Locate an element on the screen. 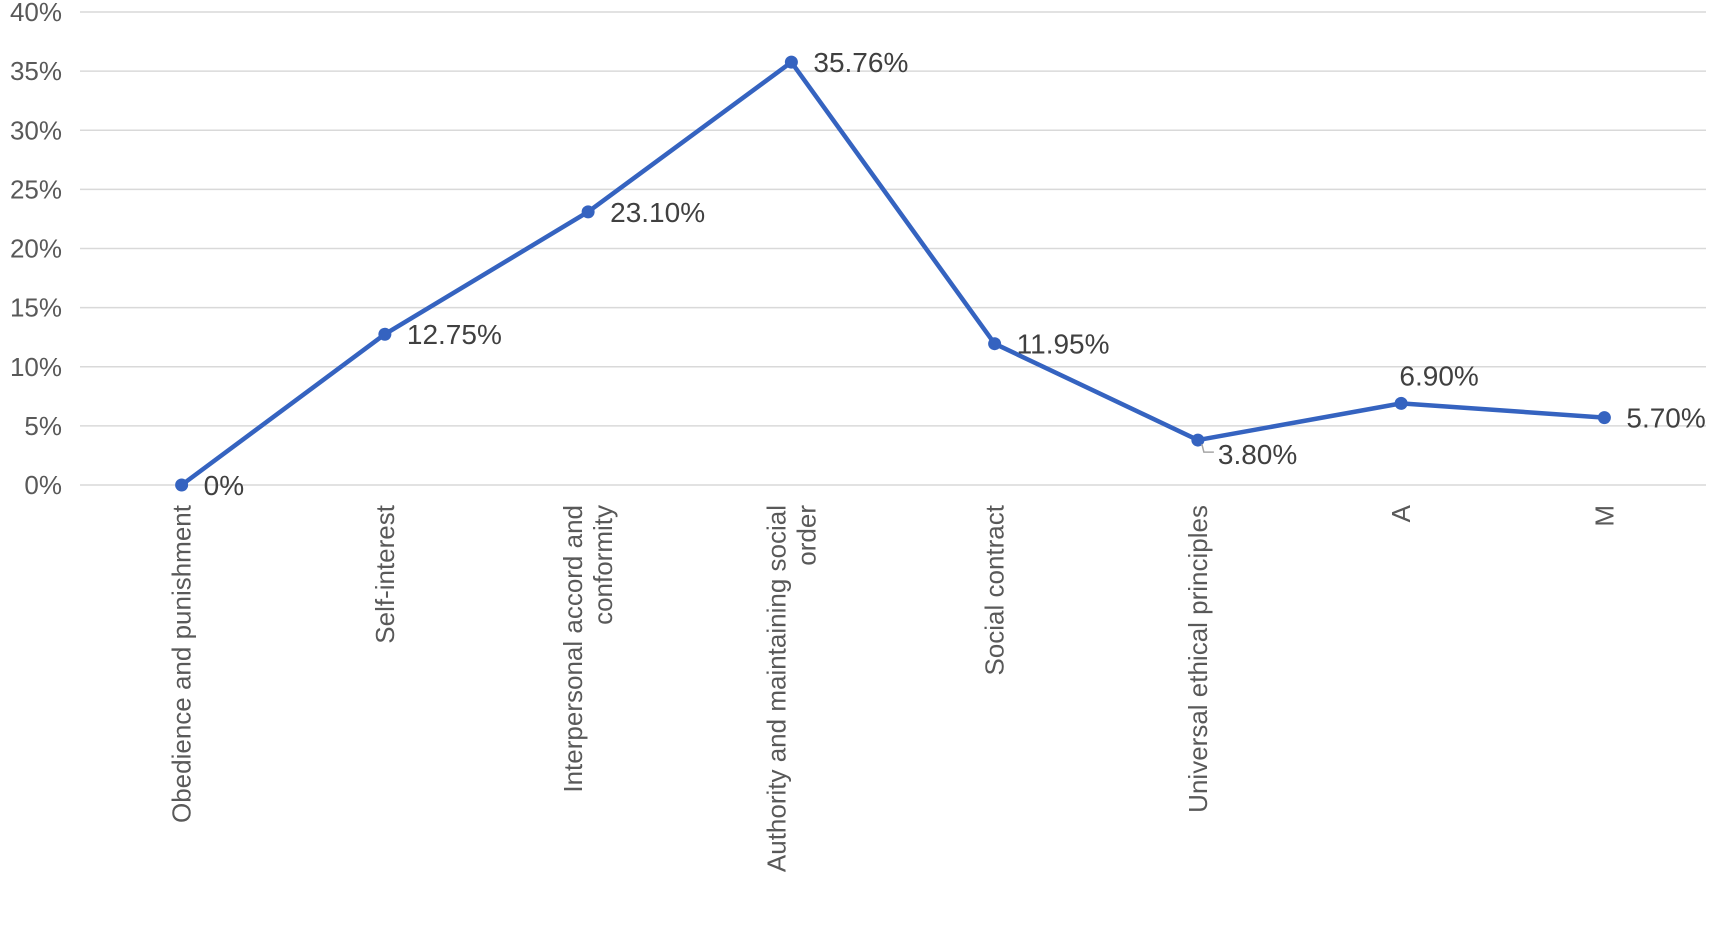 The height and width of the screenshot is (946, 1712). data-label-leader is located at coordinates (1207, 448).